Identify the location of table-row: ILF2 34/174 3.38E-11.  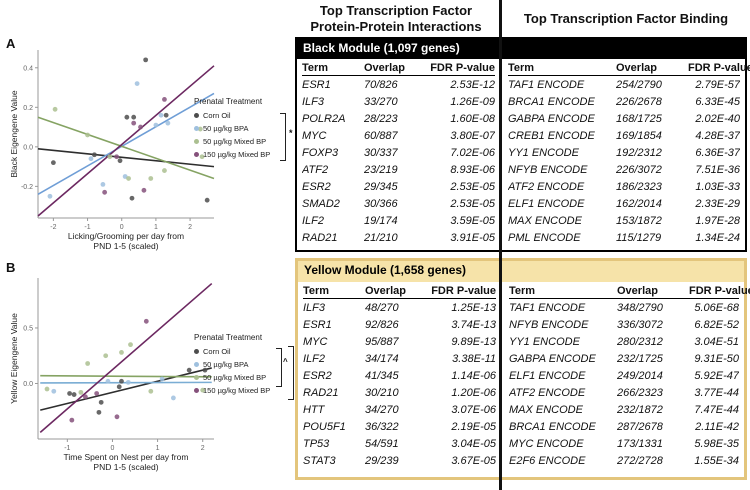
(399, 358).